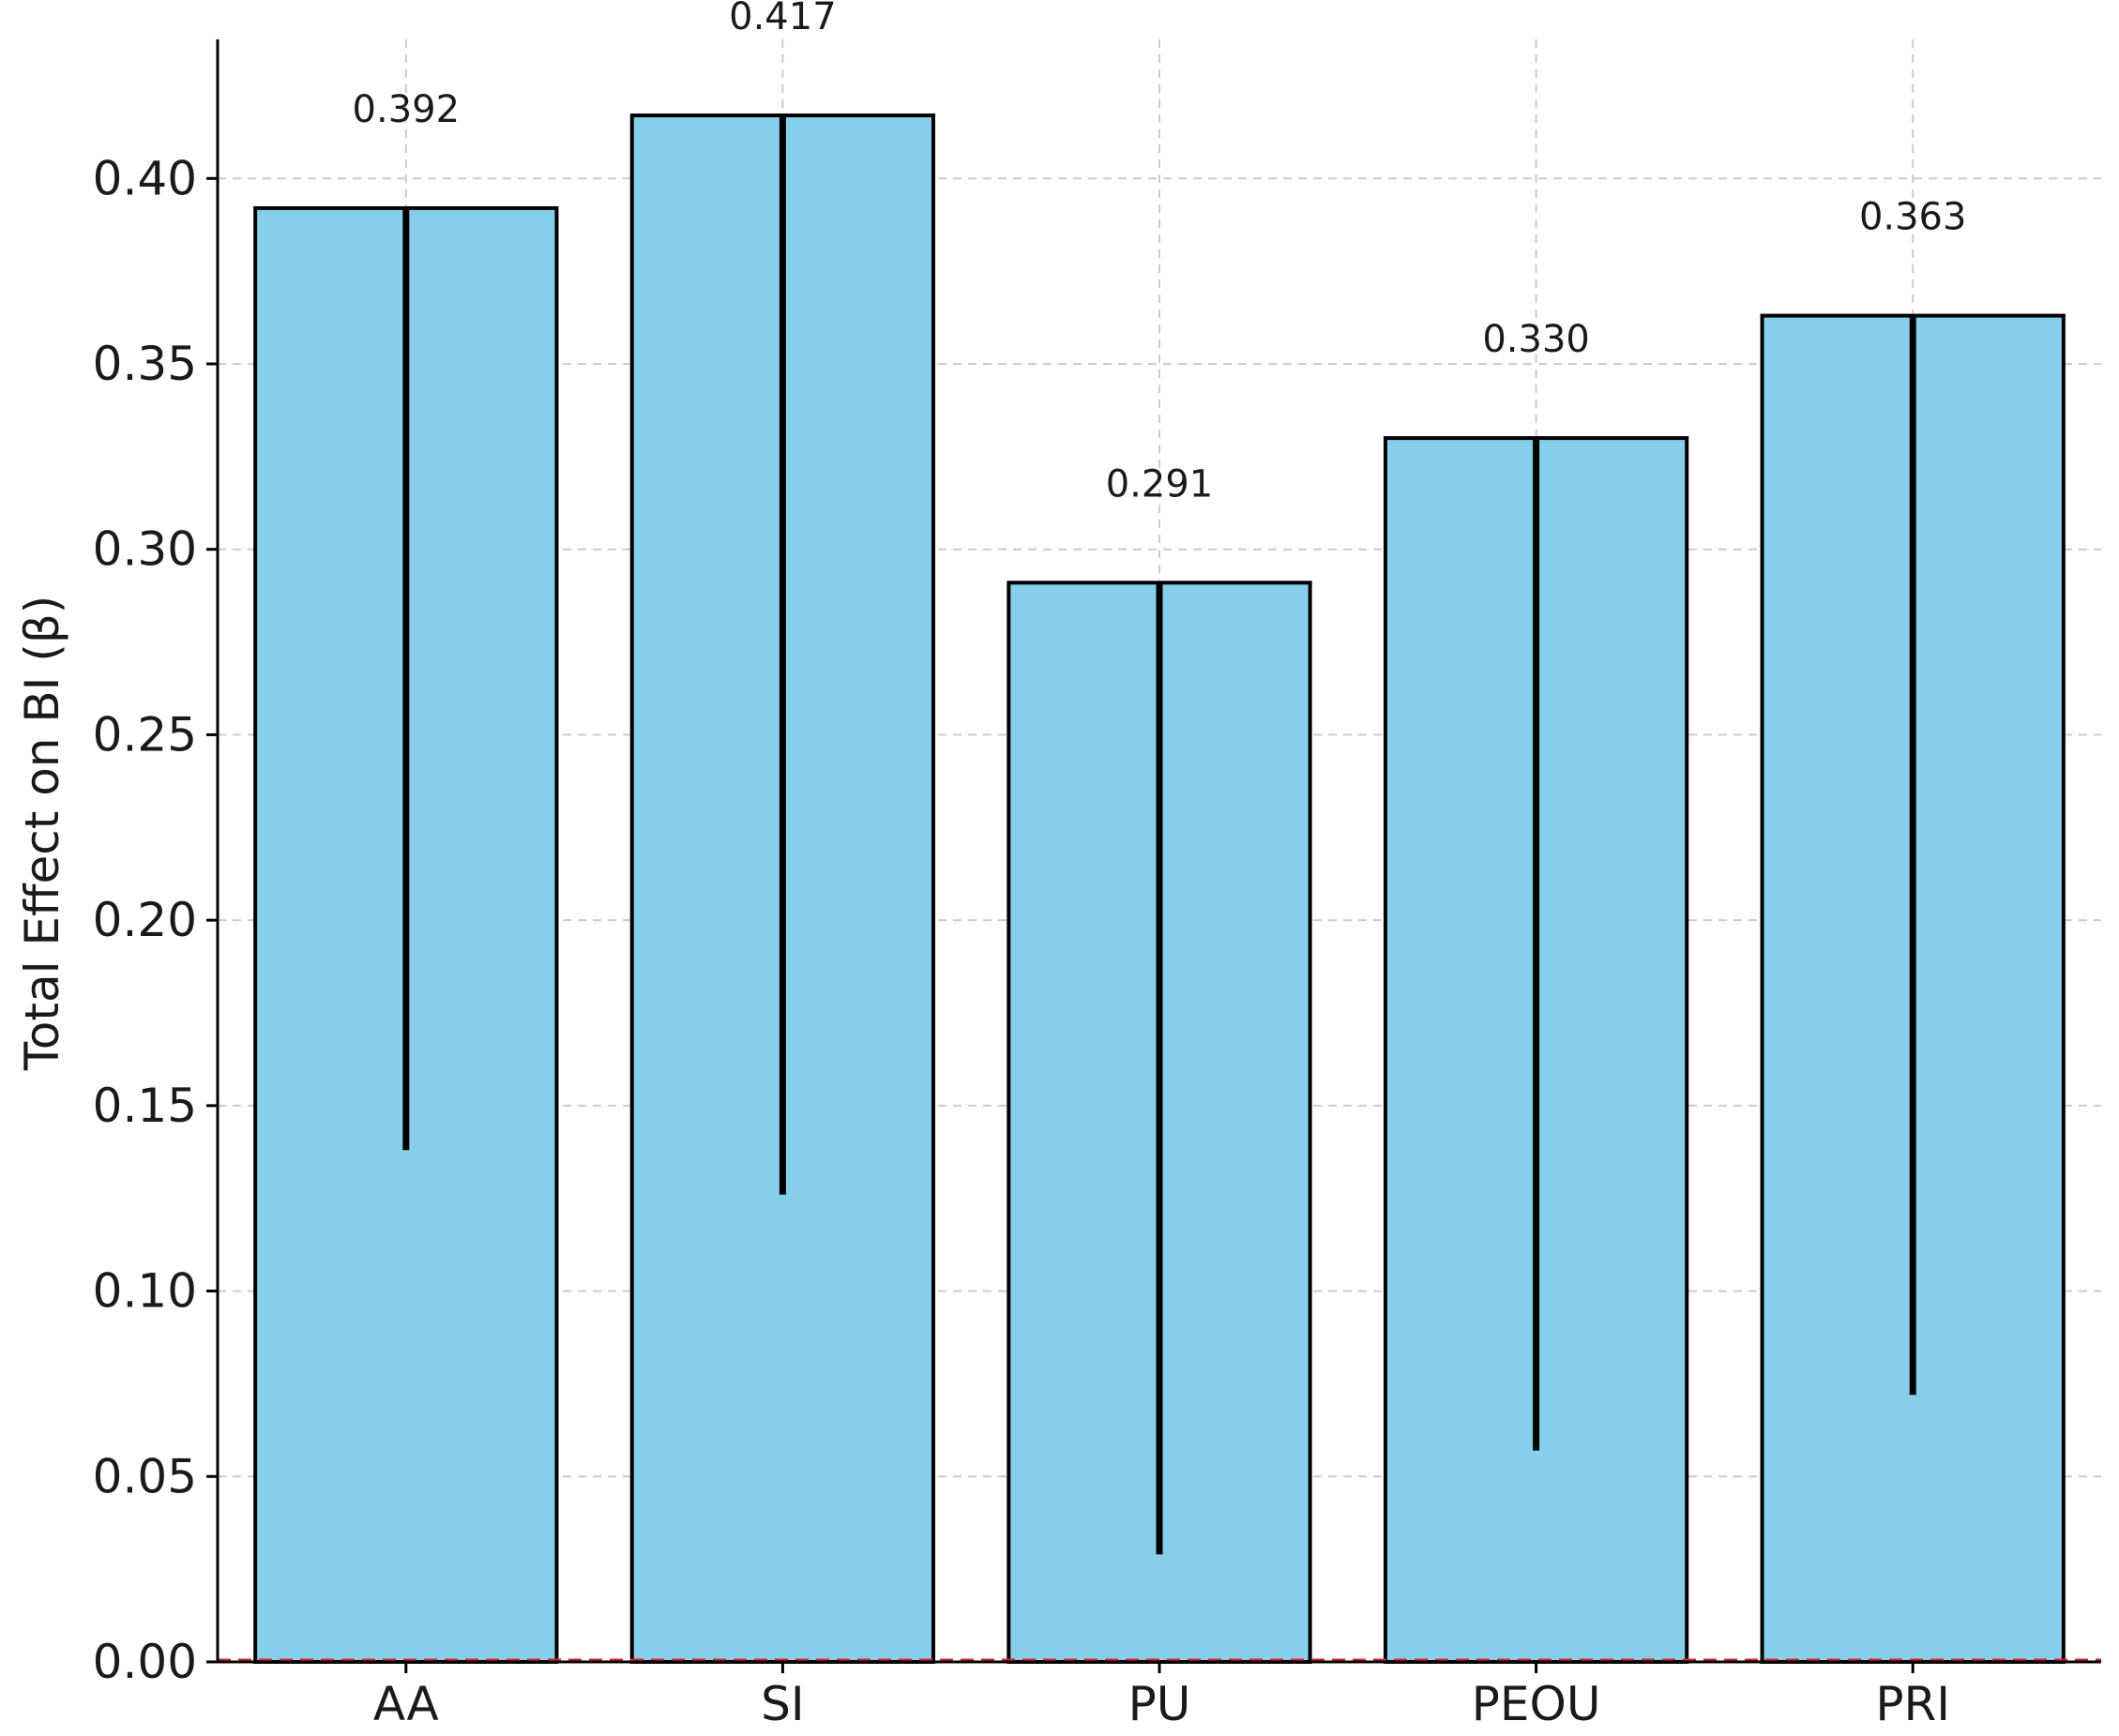 Image resolution: width=2119 pixels, height=1736 pixels. Describe the element at coordinates (406, 1704) in the screenshot. I see `x-tick-label-aa: AA` at that location.